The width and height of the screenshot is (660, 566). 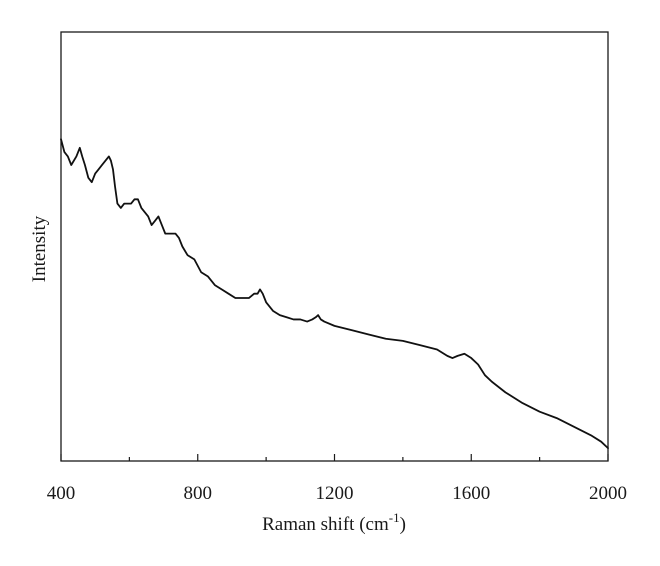 What do you see at coordinates (403, 524) in the screenshot?
I see `x-axis-title-close: )` at bounding box center [403, 524].